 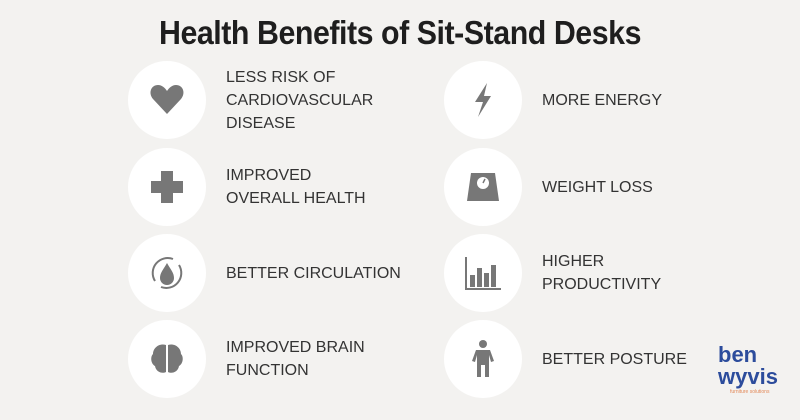 I want to click on brand-logo: ben wyvis furniture solutions, so click(x=753, y=370).